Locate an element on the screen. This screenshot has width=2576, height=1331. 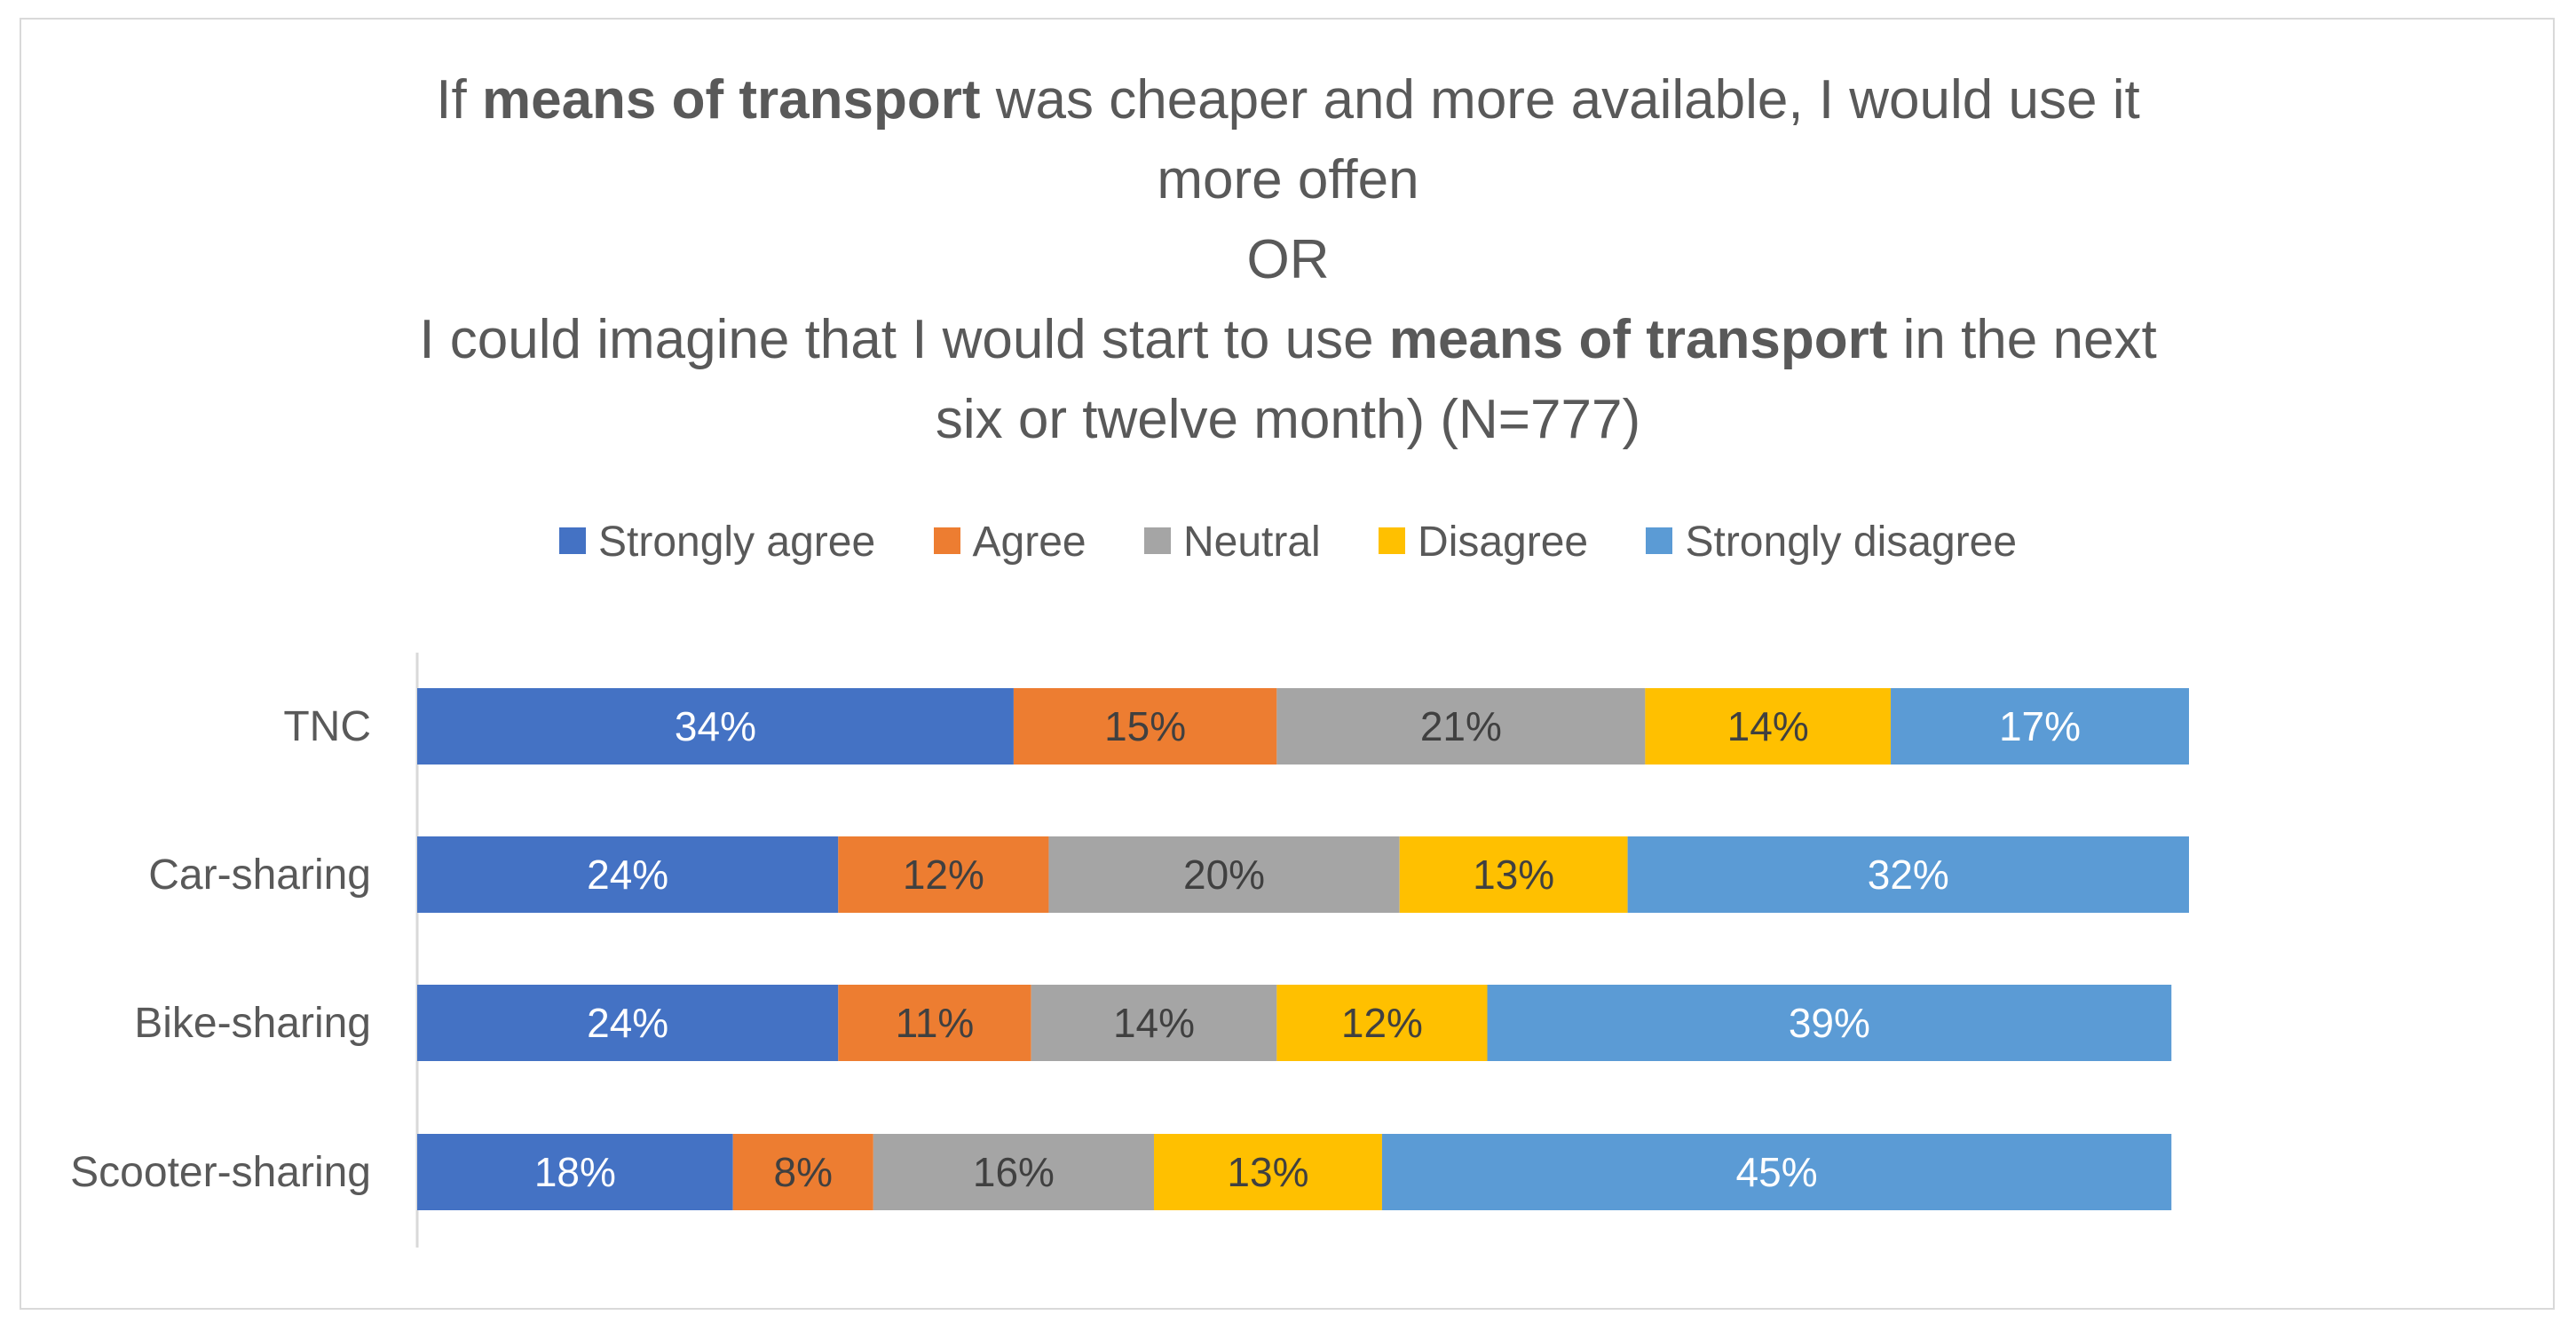
data-label-scooter-sharing-strongly-agree: 18% is located at coordinates (575, 1172).